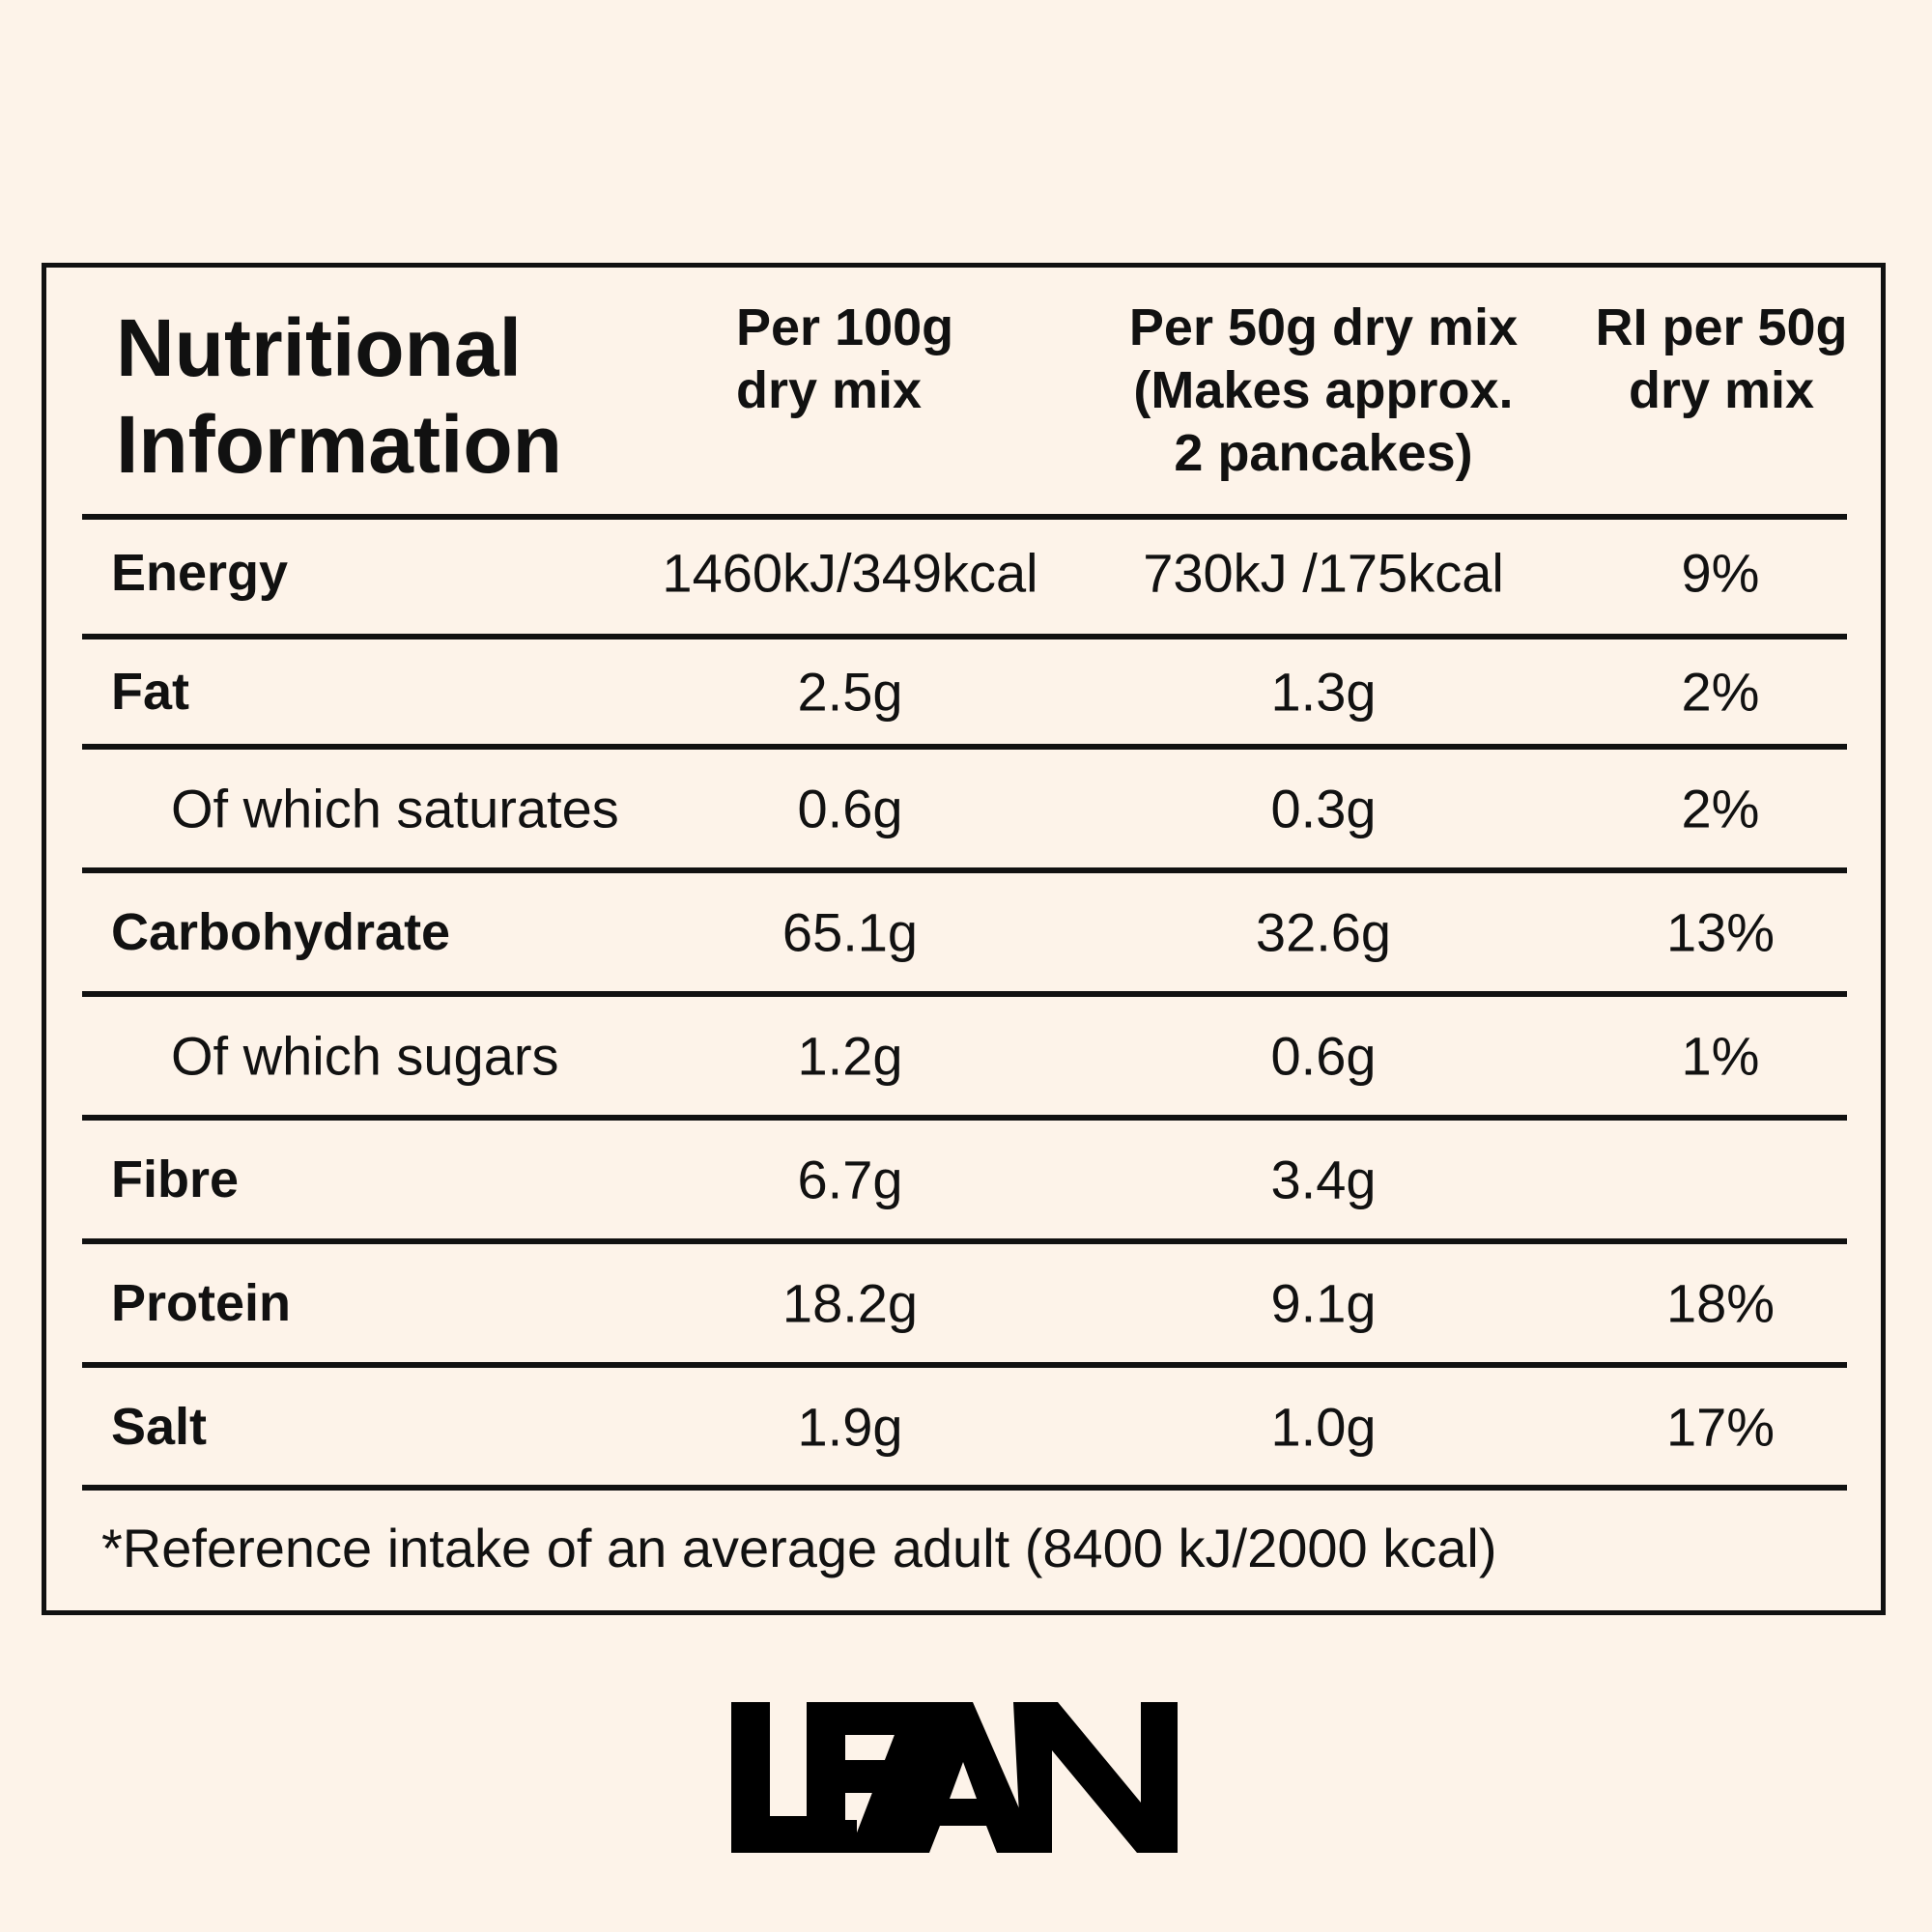  I want to click on value-per-50g: 1.0g, so click(1323, 1426).